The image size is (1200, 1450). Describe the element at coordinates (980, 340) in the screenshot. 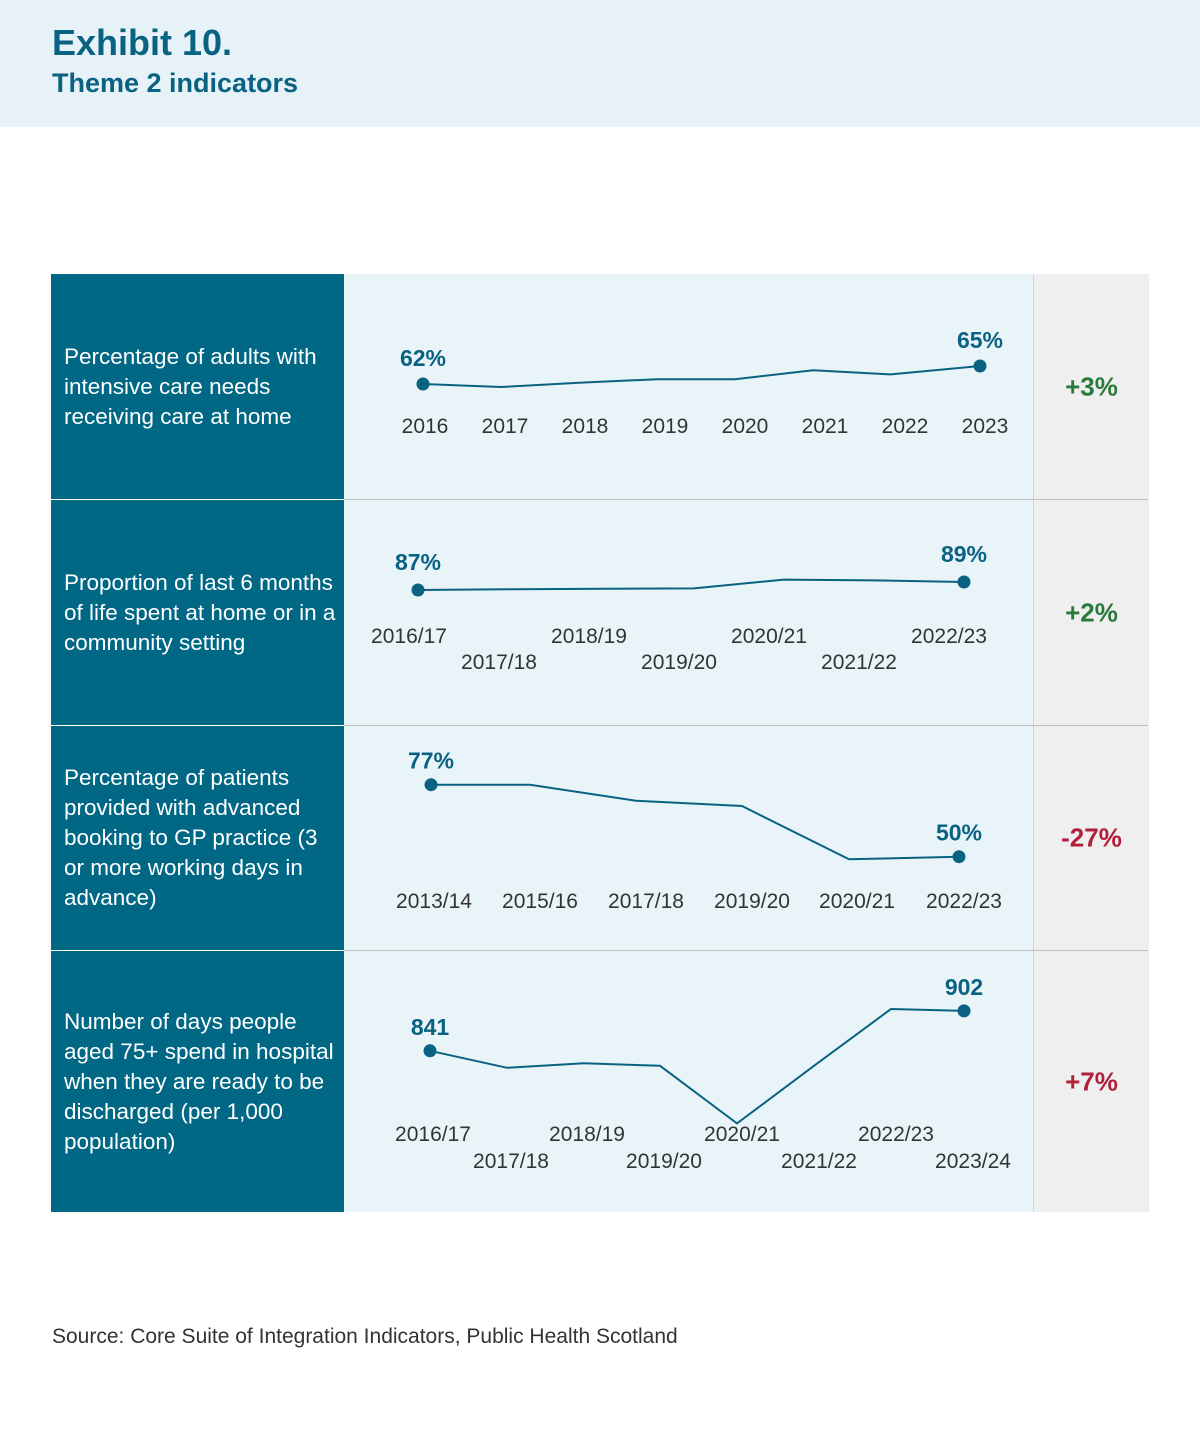

I see `end-value-label: 65%` at that location.